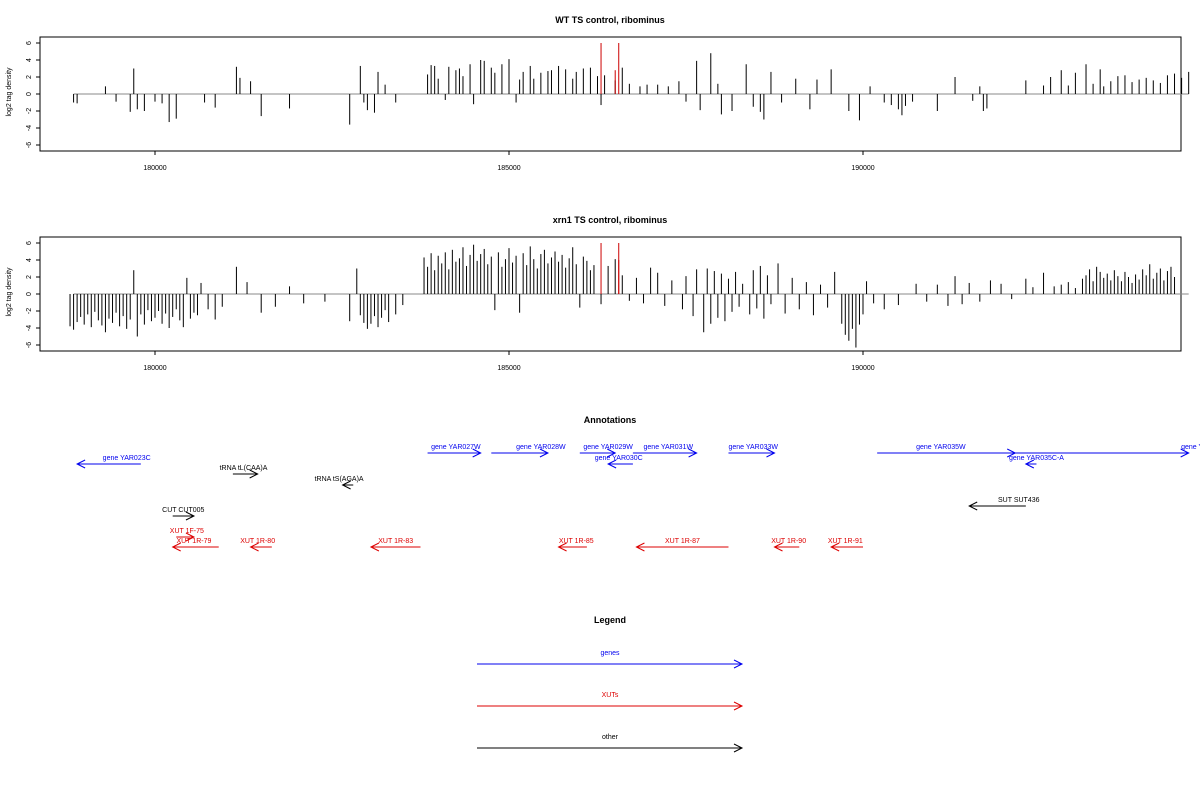 This screenshot has height=800, width=1200. I want to click on feature-label: XUT 1R-87, so click(682, 541).